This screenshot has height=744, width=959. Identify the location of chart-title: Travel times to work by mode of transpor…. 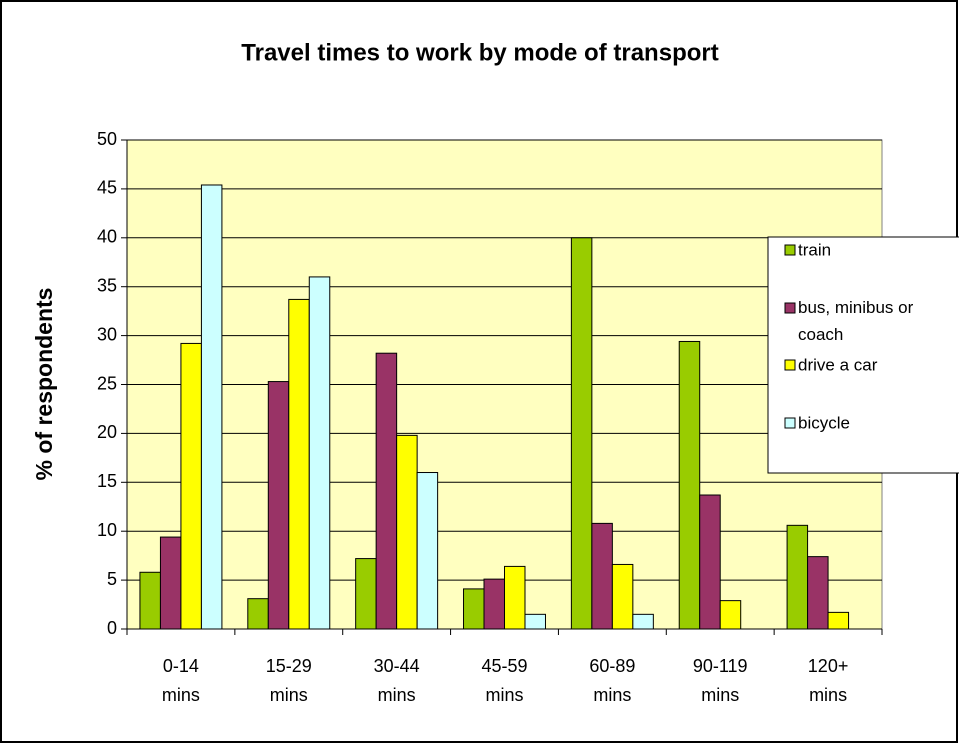
(479, 52).